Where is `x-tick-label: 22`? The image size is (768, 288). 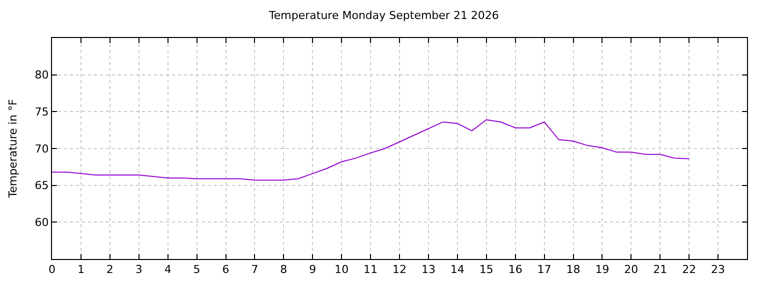 x-tick-label: 22 is located at coordinates (689, 269).